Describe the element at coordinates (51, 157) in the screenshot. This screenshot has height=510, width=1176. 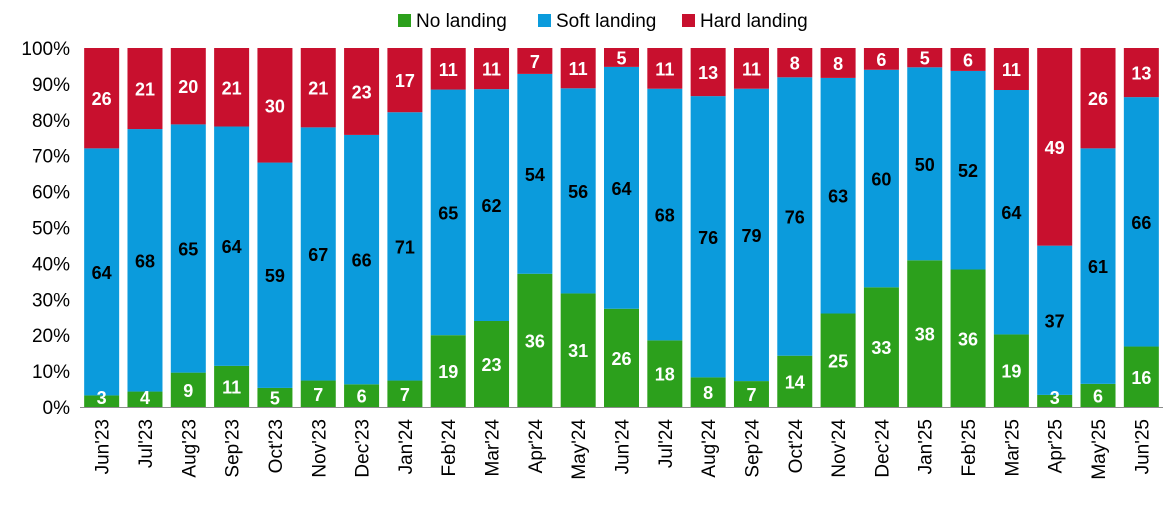
I see `y-tick-label: 70%` at that location.